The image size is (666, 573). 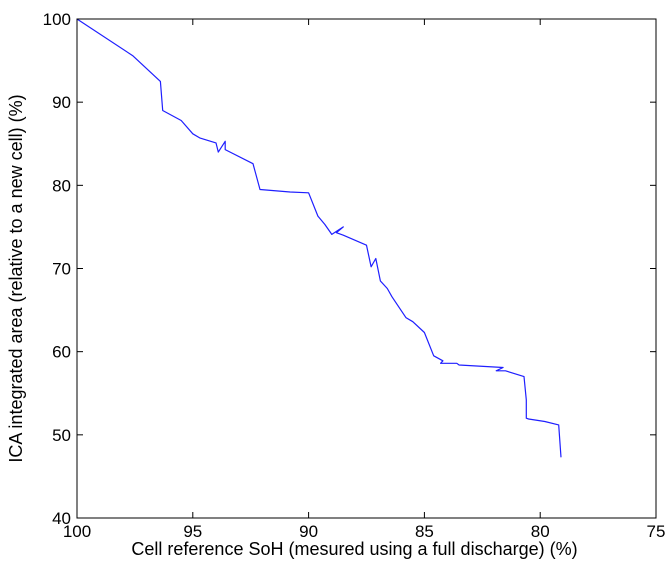 I want to click on y-tick-label: 100, so click(x=57, y=19).